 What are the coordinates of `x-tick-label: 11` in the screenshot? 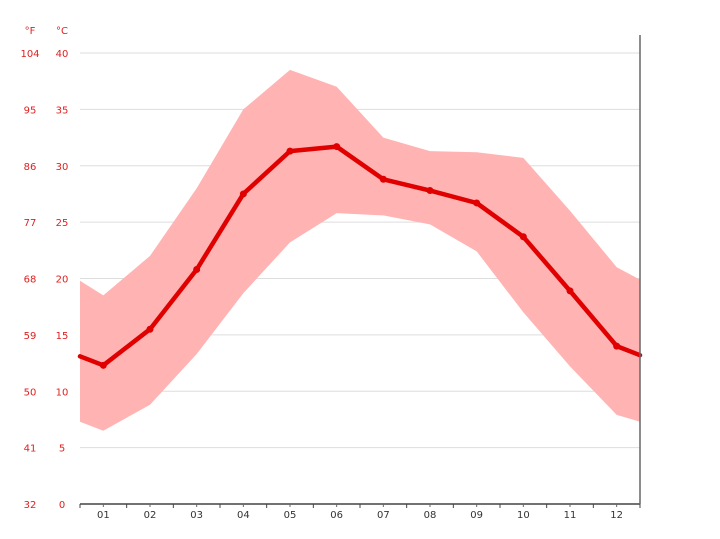 It's located at (570, 515).